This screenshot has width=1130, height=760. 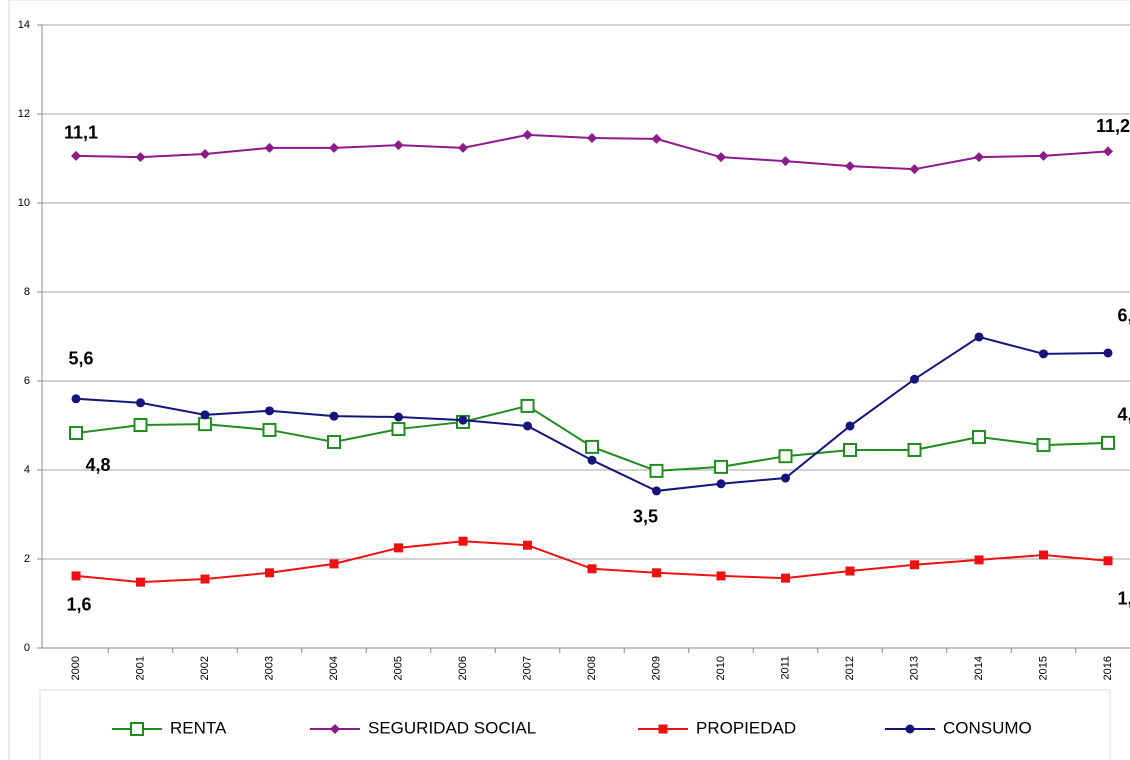 What do you see at coordinates (24, 114) in the screenshot?
I see `y-tick-label: 12` at bounding box center [24, 114].